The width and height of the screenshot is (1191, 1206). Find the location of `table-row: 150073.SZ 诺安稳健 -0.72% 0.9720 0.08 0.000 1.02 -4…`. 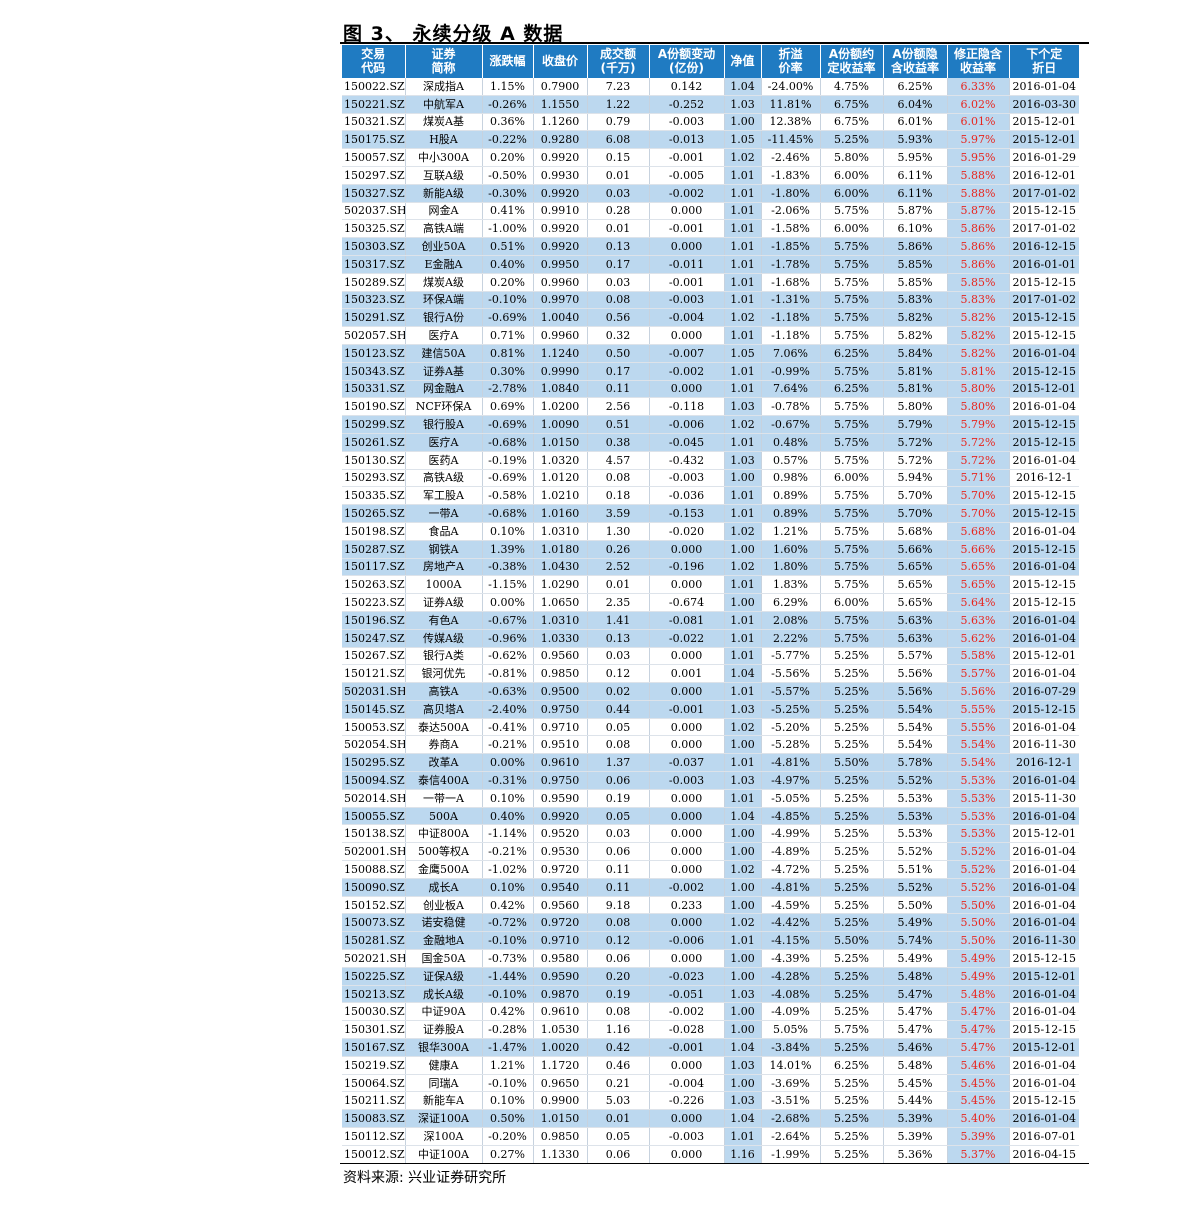

table-row: 150073.SZ 诺安稳健 -0.72% 0.9720 0.08 0.000 1.02 -4… is located at coordinates (710, 923).